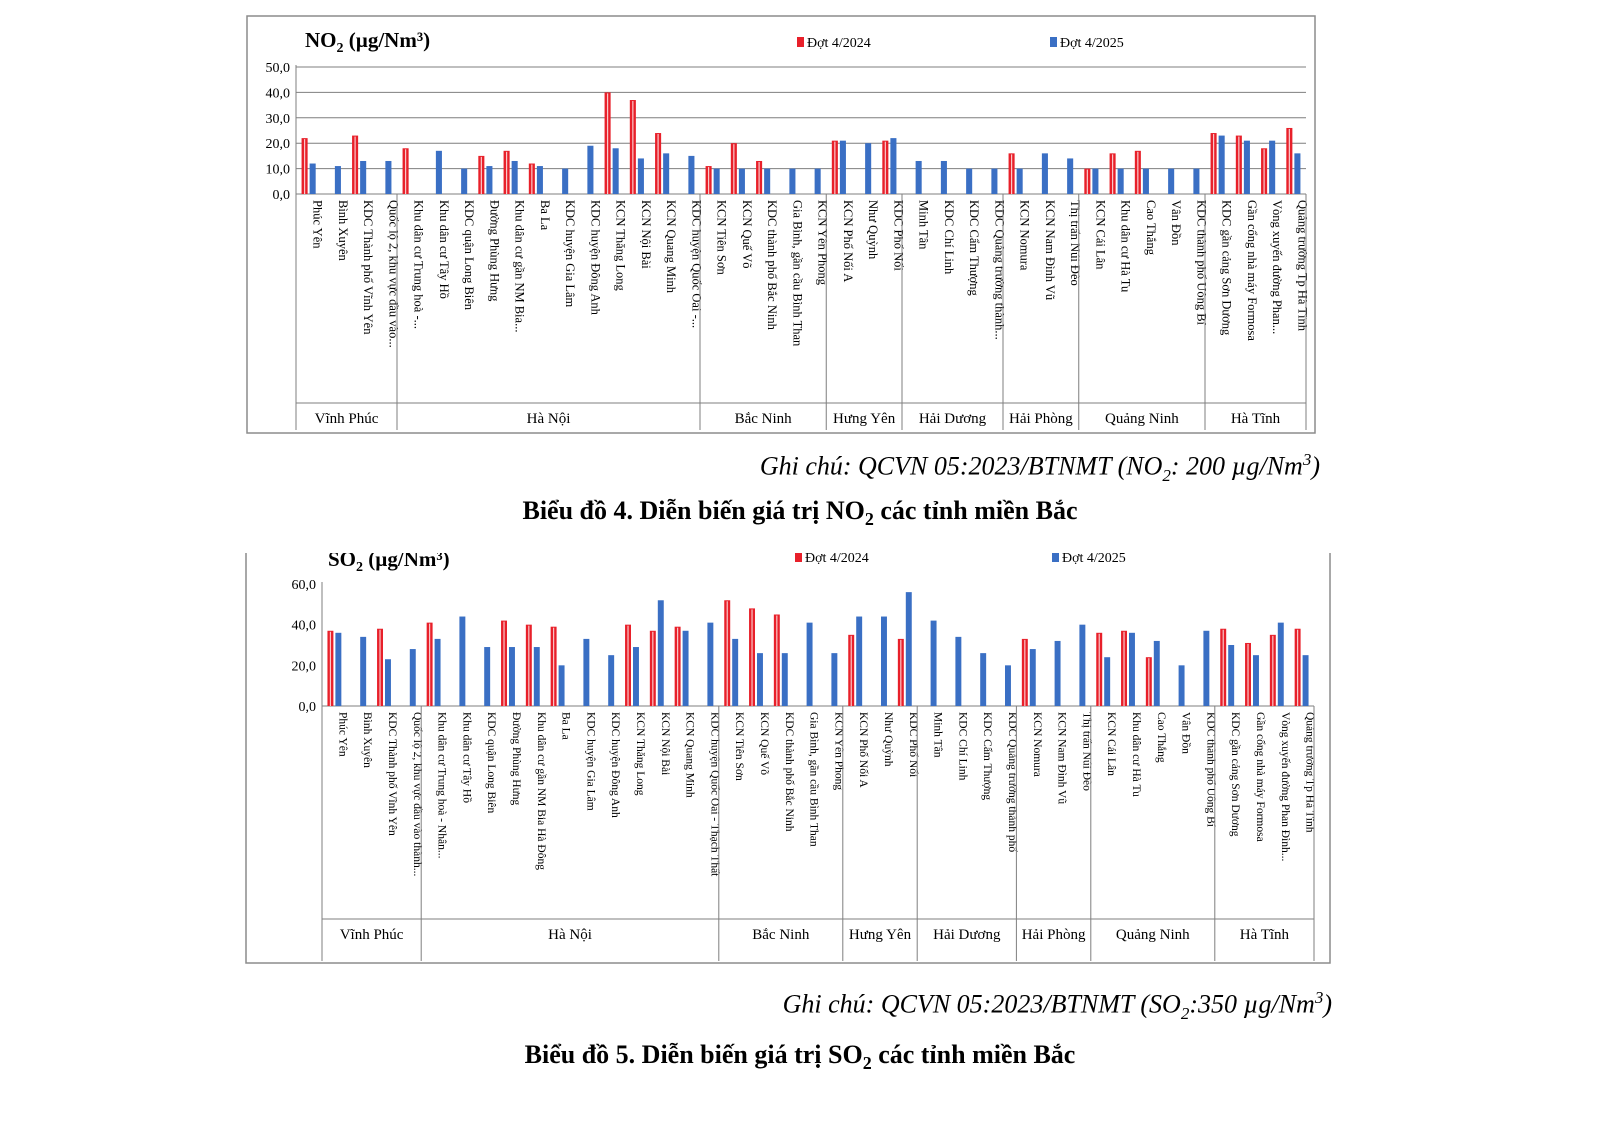  What do you see at coordinates (838, 751) in the screenshot?
I see `category-label: KCN Yên Phong` at bounding box center [838, 751].